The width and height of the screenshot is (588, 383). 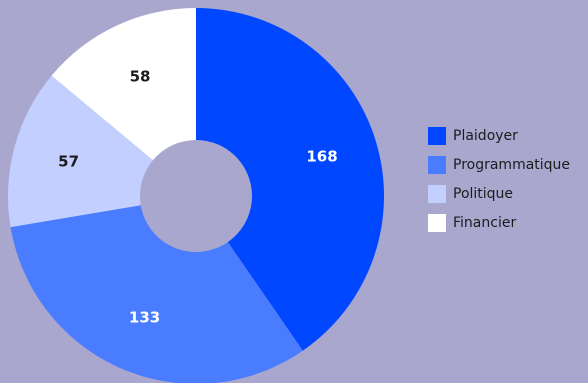 What do you see at coordinates (123, 84) in the screenshot?
I see `slice-financier` at bounding box center [123, 84].